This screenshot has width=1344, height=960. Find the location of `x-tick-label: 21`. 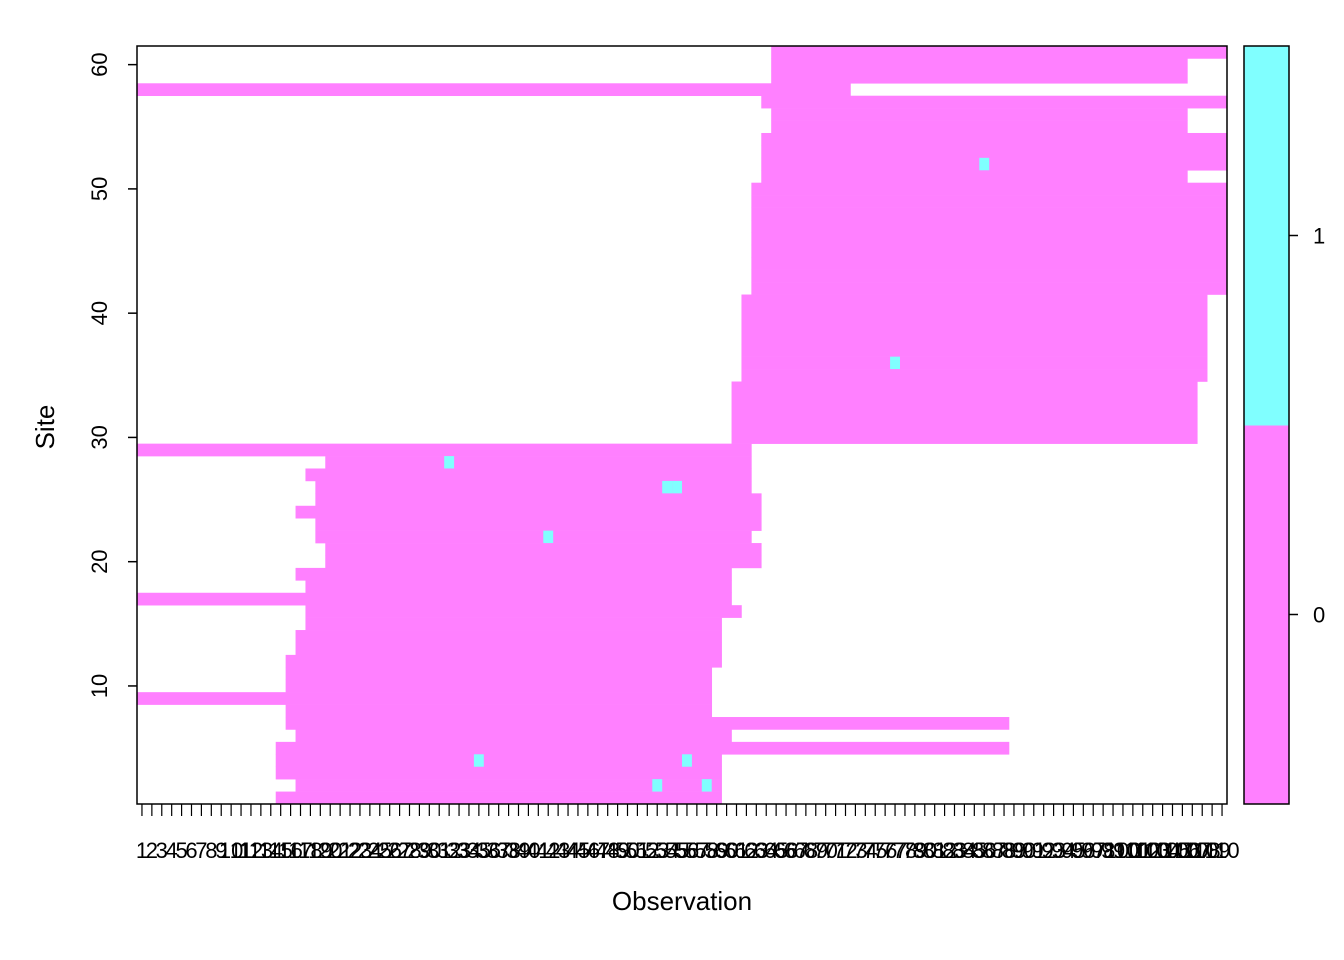

x-tick-label: 21 is located at coordinates (340, 850).